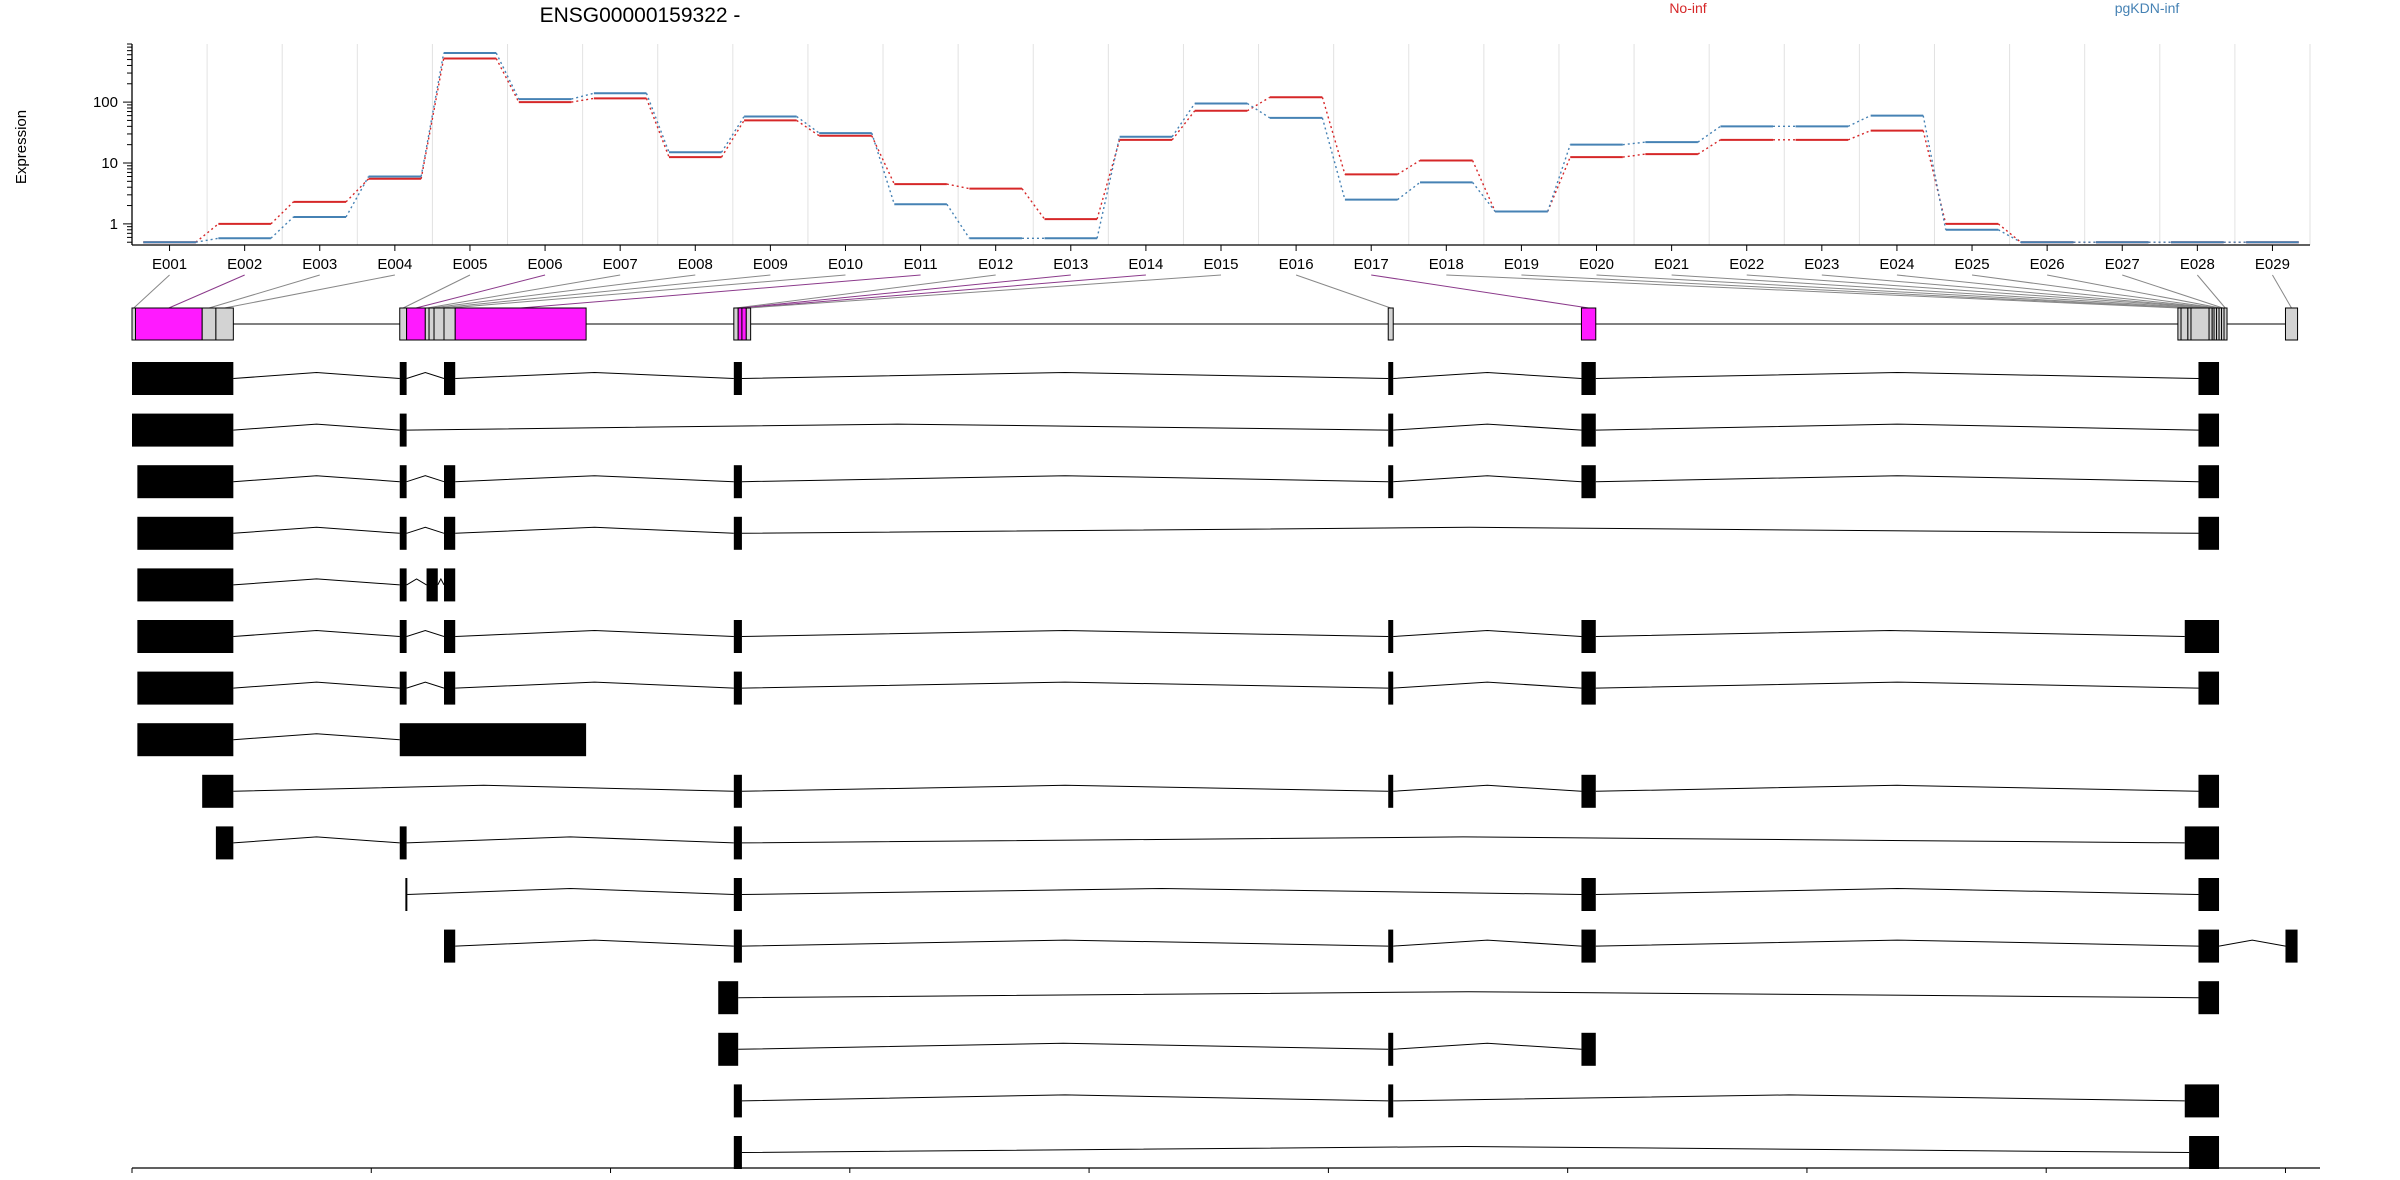 The width and height of the screenshot is (2400, 1180). Describe the element at coordinates (1588, 324) in the screenshot. I see `exon-bin-e017` at that location.